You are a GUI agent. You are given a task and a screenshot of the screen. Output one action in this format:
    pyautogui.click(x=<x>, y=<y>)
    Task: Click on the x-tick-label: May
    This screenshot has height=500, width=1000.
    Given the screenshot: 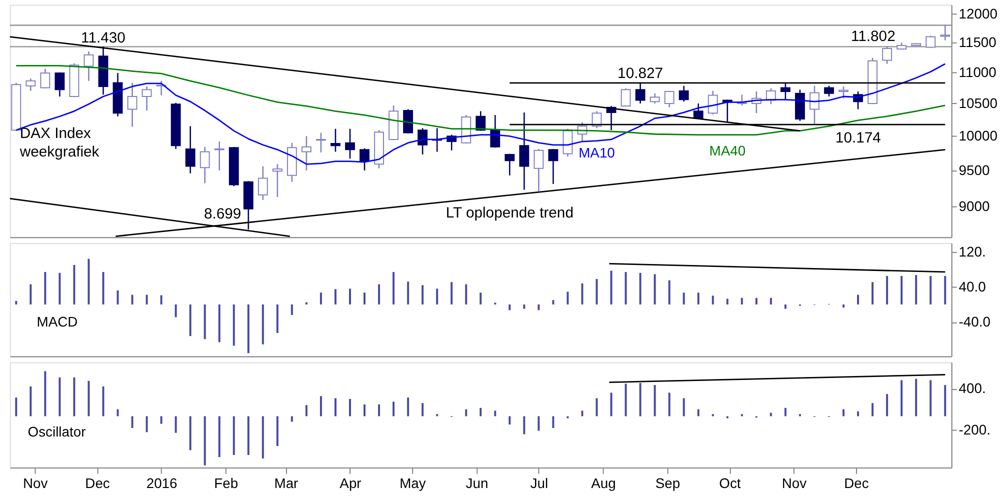 What is the action you would take?
    pyautogui.click(x=413, y=482)
    